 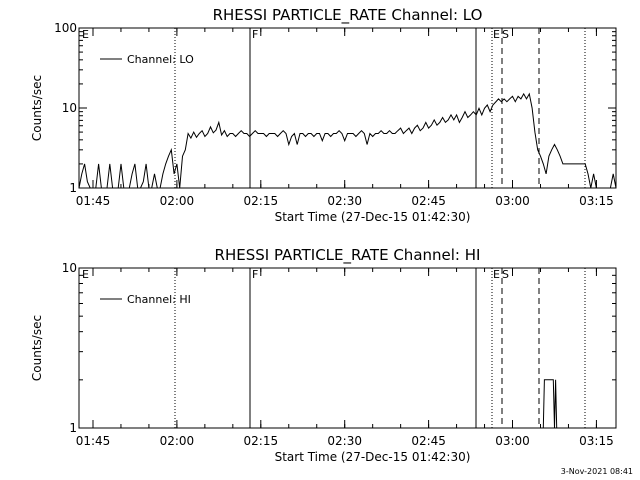 I want to click on legend-label: Channel: HI, so click(x=159, y=299).